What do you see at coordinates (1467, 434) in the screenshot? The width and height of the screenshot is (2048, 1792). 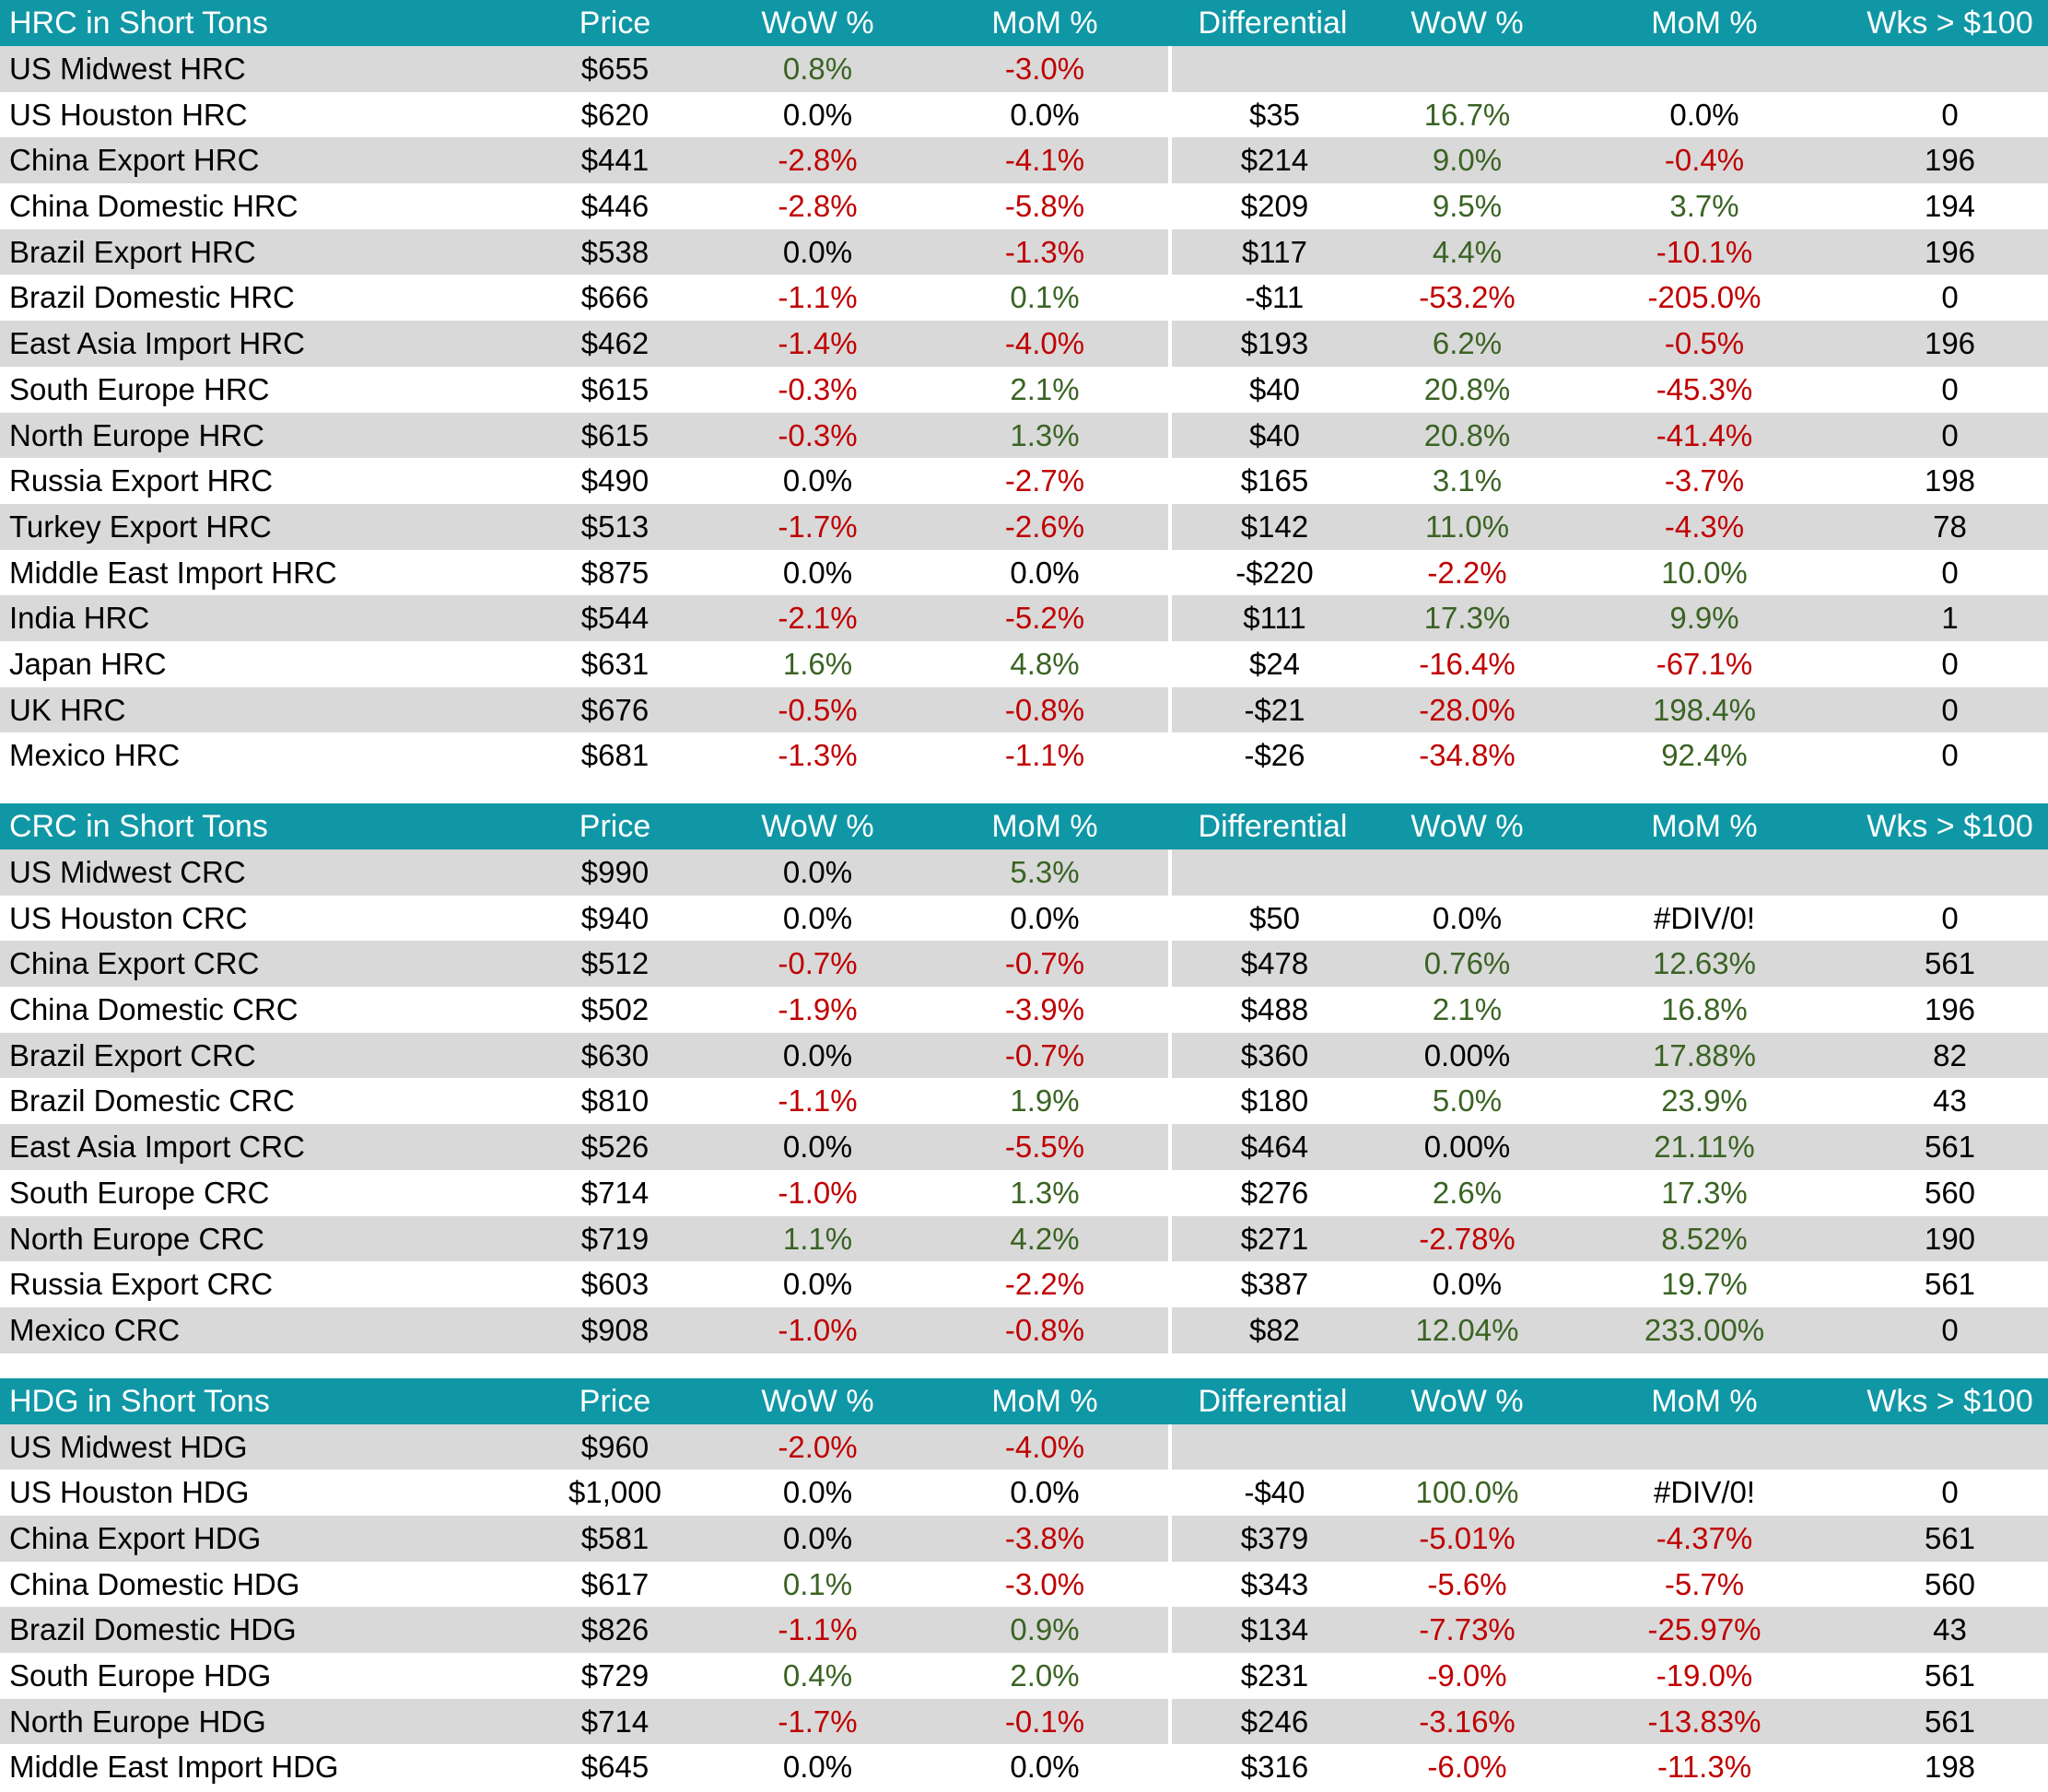 I see `diff-wow-pct-cell: 20.8%` at bounding box center [1467, 434].